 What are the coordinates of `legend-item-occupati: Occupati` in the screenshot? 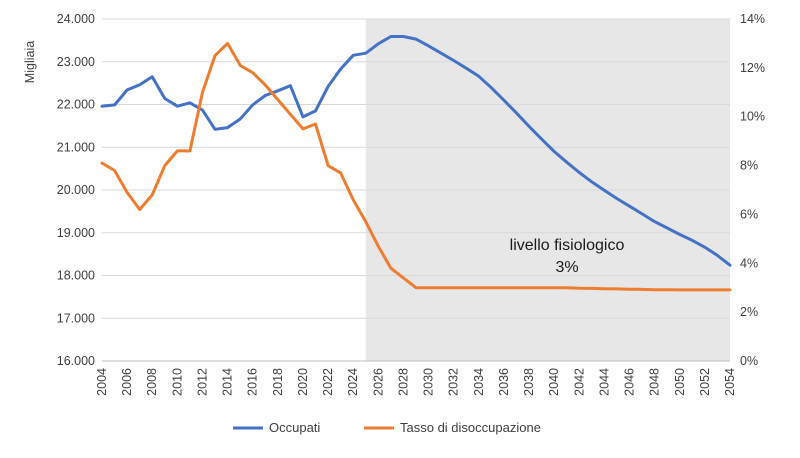 It's located at (276, 427).